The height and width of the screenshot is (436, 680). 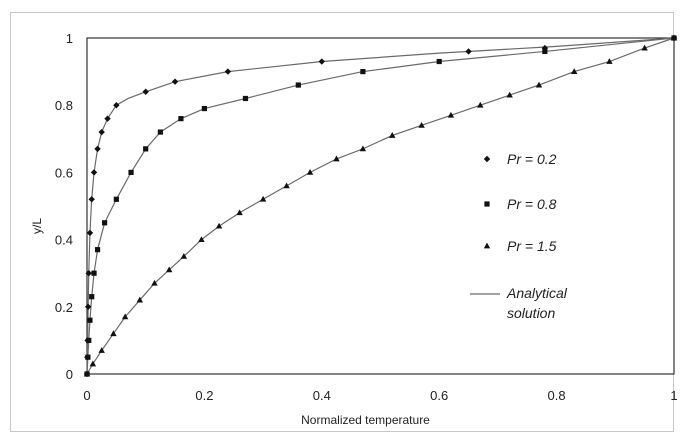 I want to click on legend-label-pr08: Pr = 0.8, so click(x=532, y=204).